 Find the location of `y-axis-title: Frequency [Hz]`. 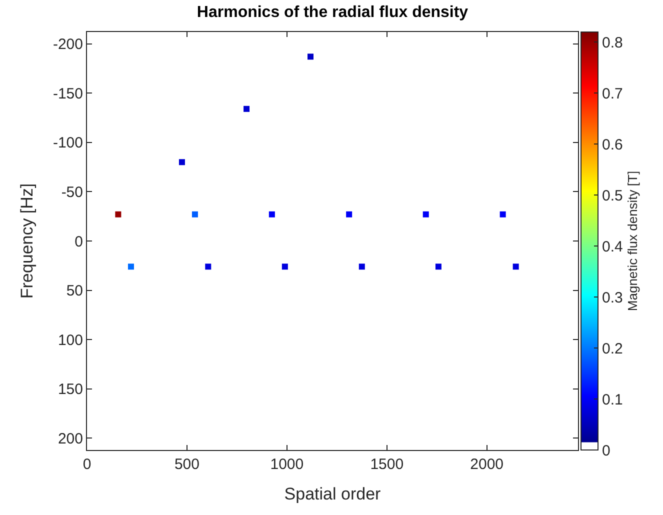

y-axis-title: Frequency [Hz] is located at coordinates (27, 241).